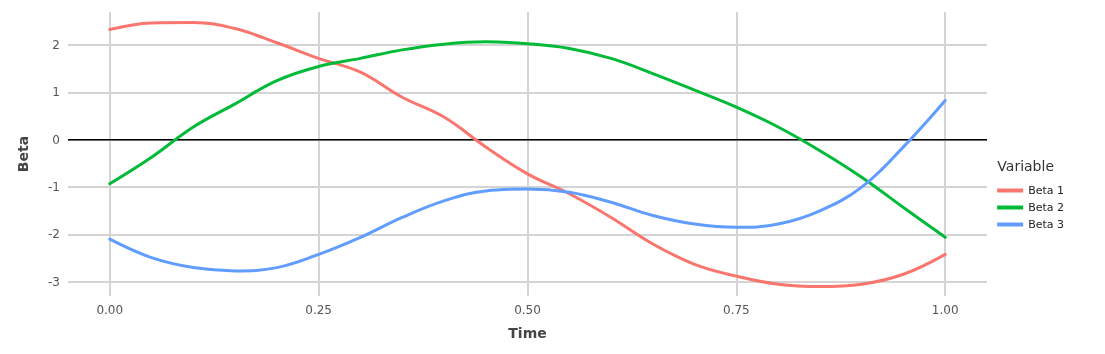  What do you see at coordinates (318, 310) in the screenshot?
I see `x-tick-label: 0.25` at bounding box center [318, 310].